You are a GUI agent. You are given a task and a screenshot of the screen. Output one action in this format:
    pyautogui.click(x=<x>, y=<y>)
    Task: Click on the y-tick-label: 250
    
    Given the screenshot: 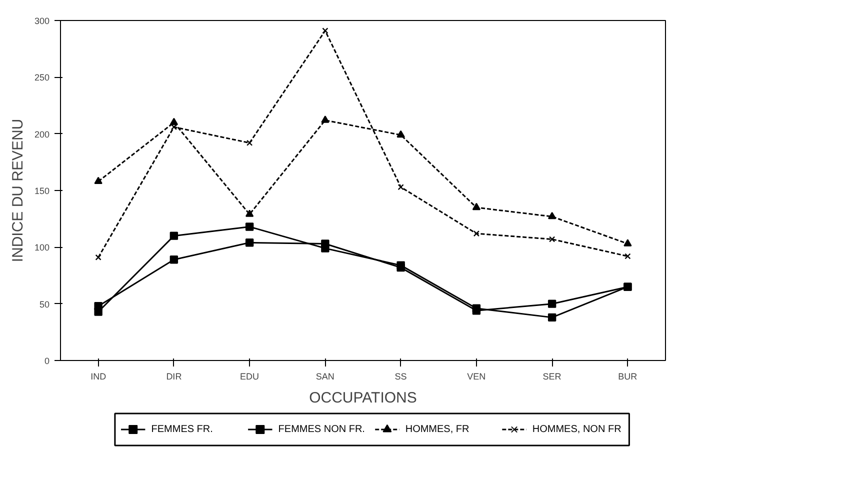 What is the action you would take?
    pyautogui.click(x=42, y=77)
    